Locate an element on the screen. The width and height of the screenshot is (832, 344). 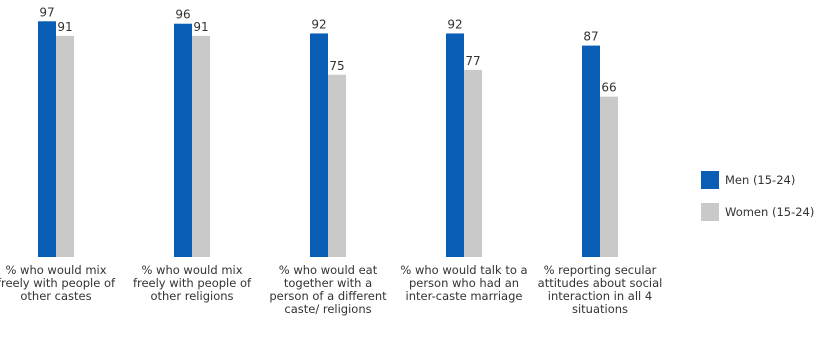
data-label-men-4: 87 is located at coordinates (590, 37).